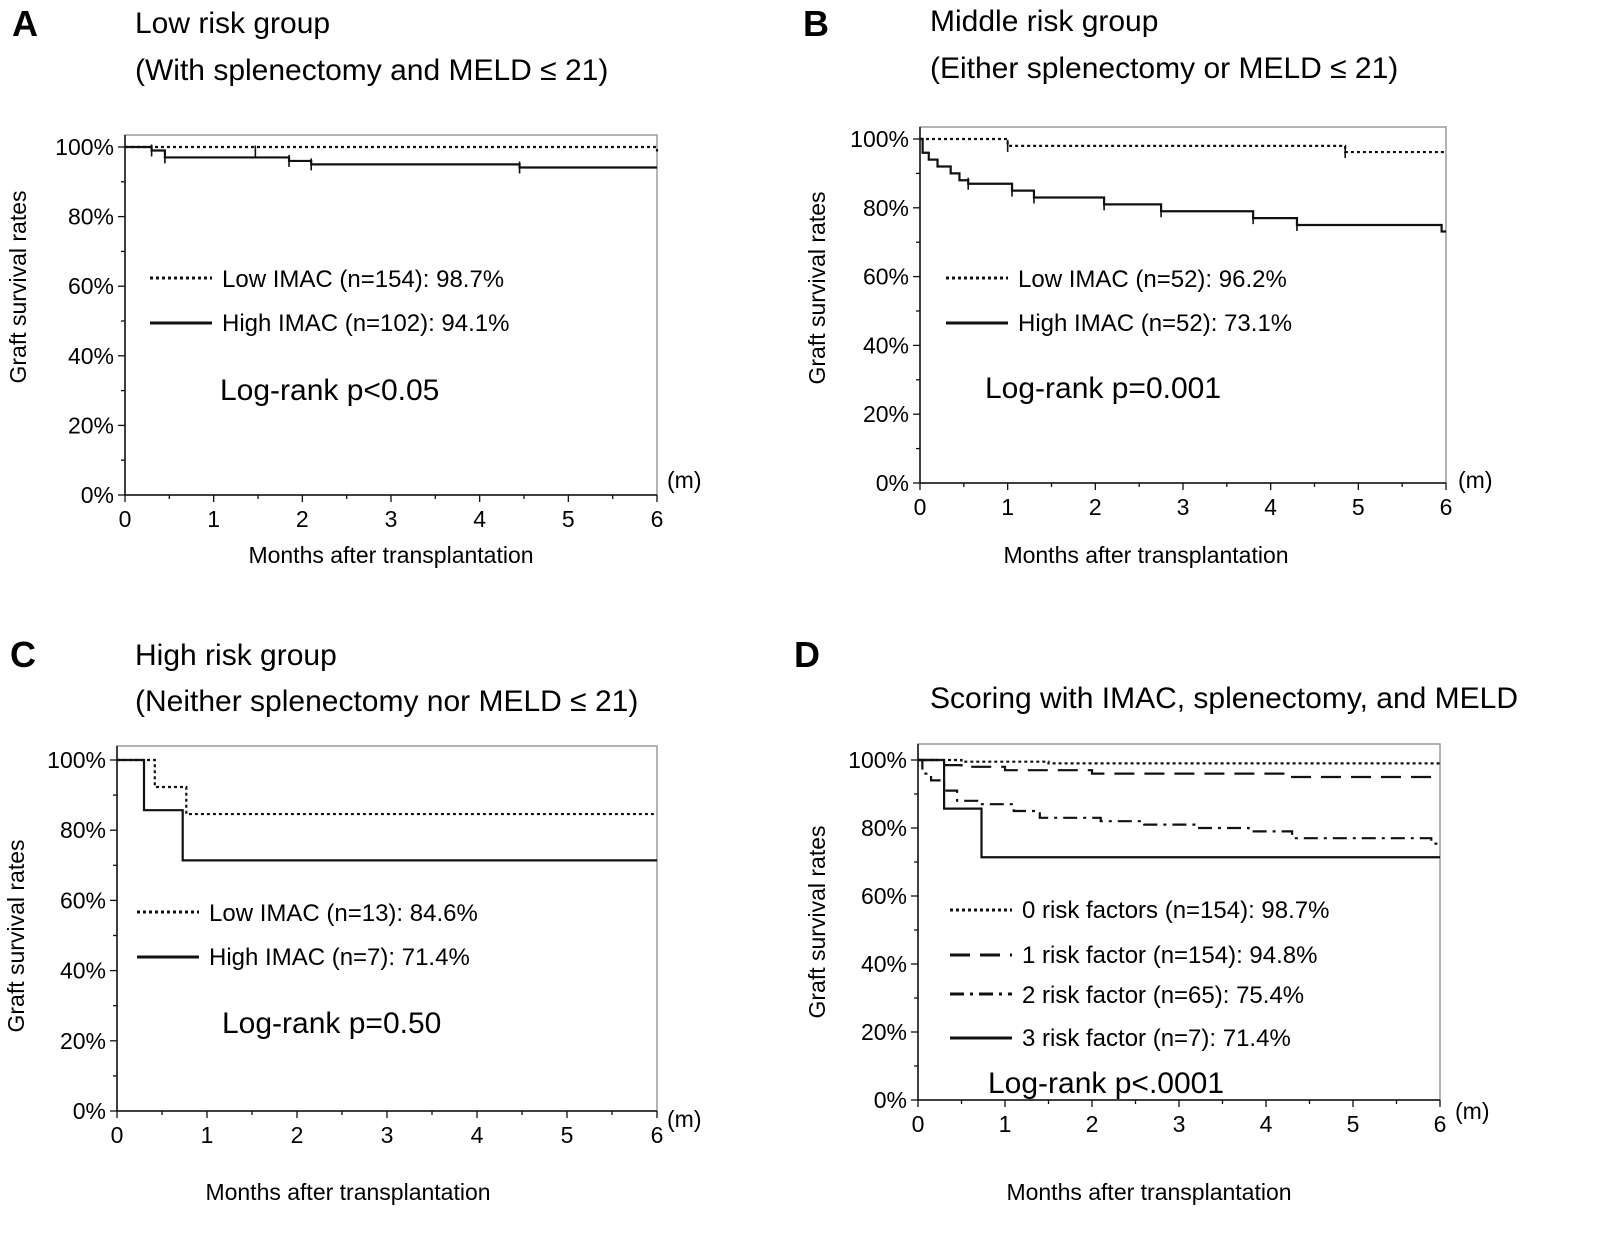 The image size is (1606, 1240). Describe the element at coordinates (232, 23) in the screenshot. I see `chart-title: Low risk group` at that location.